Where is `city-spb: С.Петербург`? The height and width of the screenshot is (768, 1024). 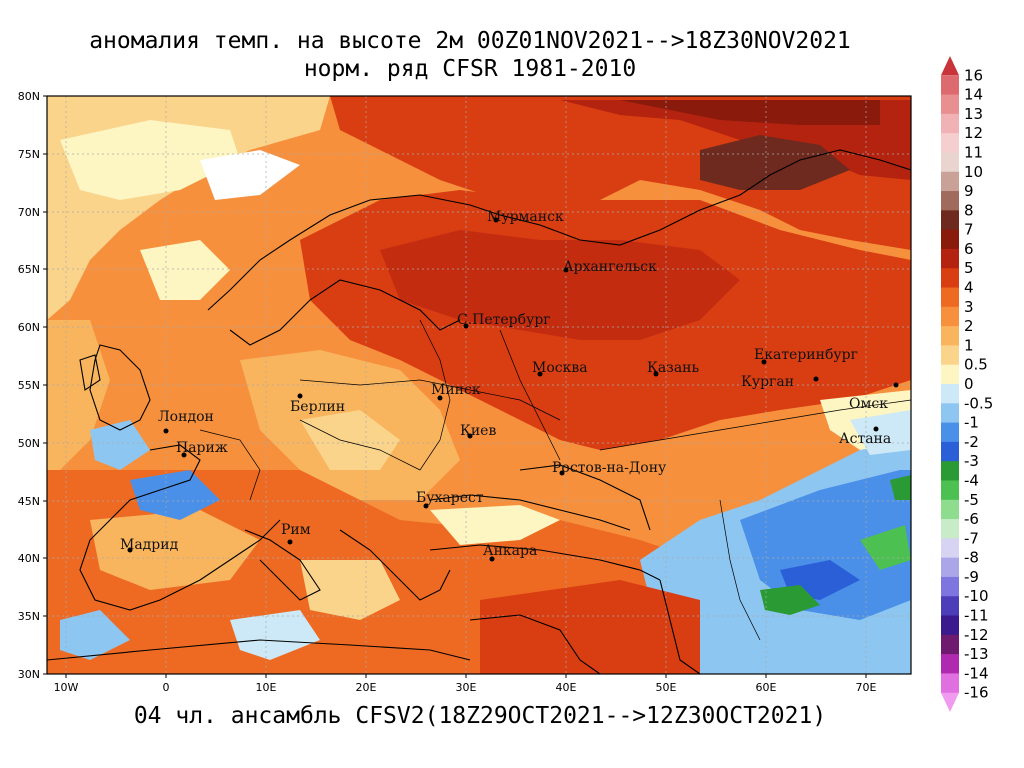
city-spb: С.Петербург is located at coordinates (504, 320).